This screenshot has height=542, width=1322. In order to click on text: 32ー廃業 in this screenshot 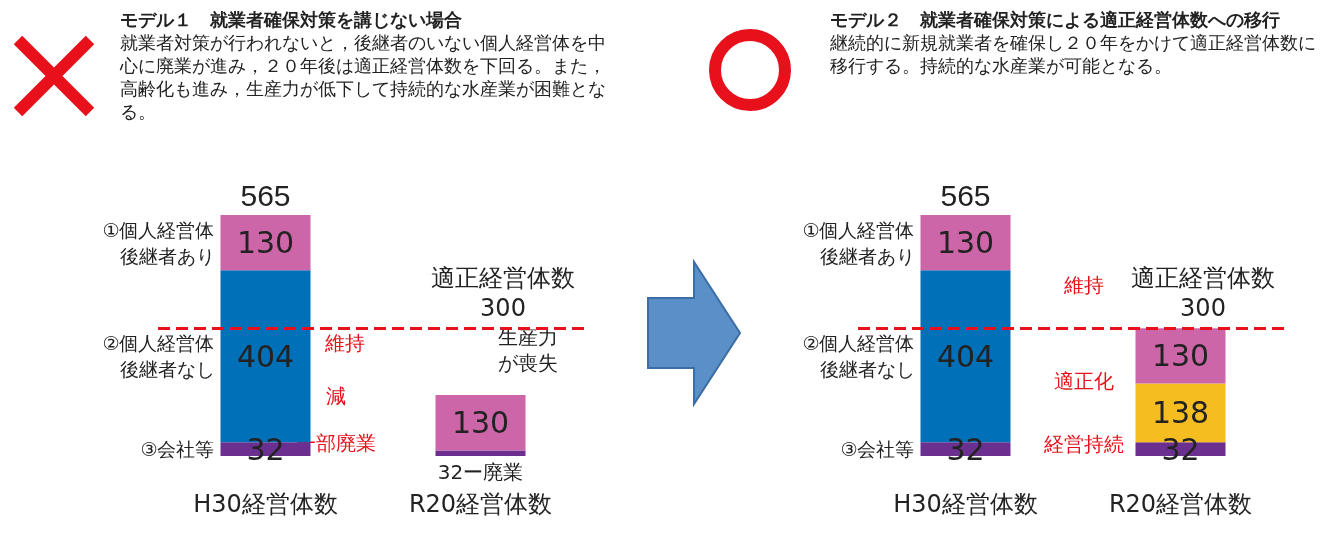, I will do `click(480, 471)`.